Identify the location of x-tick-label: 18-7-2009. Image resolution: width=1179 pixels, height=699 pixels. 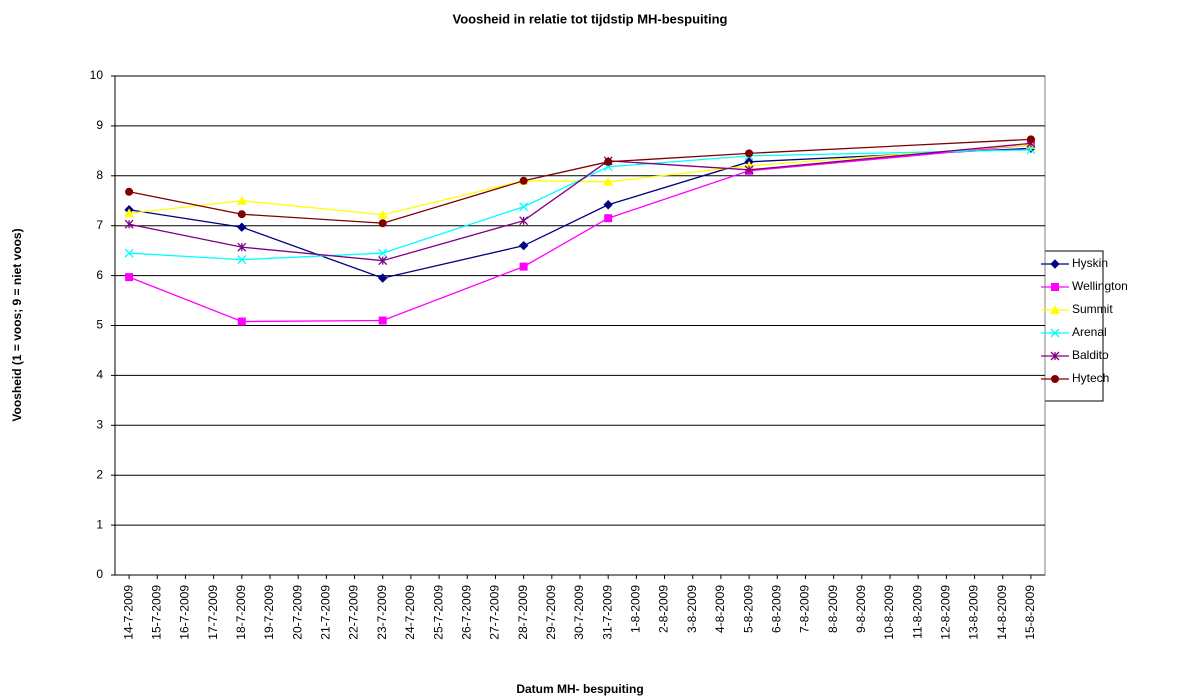
(241, 612).